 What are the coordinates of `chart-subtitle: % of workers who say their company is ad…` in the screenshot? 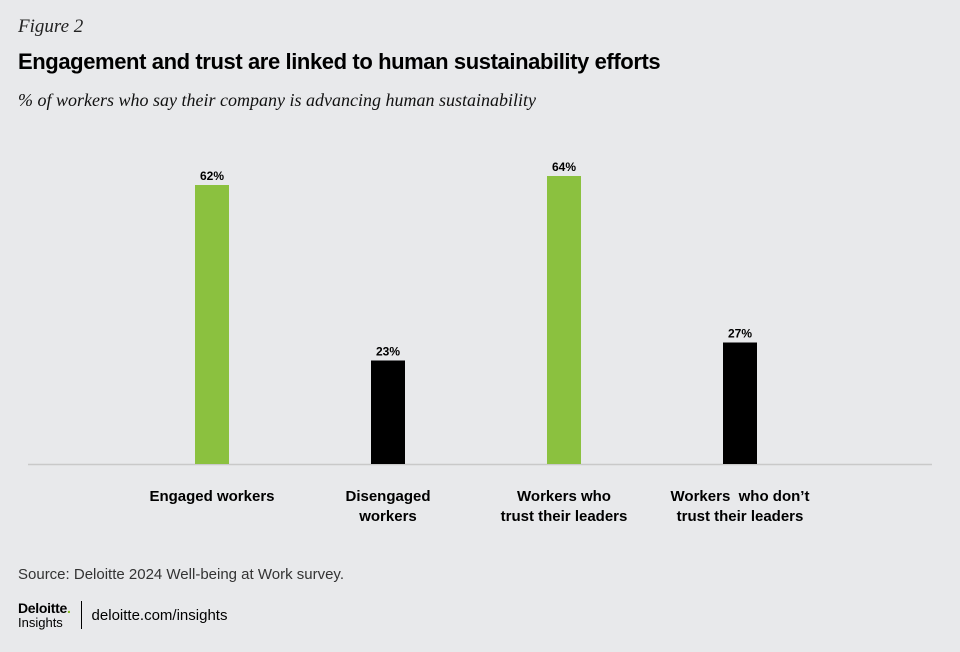 It's located at (277, 100).